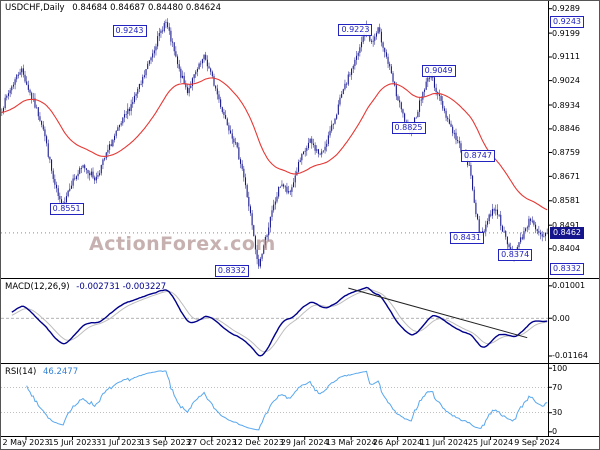  Describe the element at coordinates (561, 318) in the screenshot. I see `macd-axis-label: 0.00` at that location.